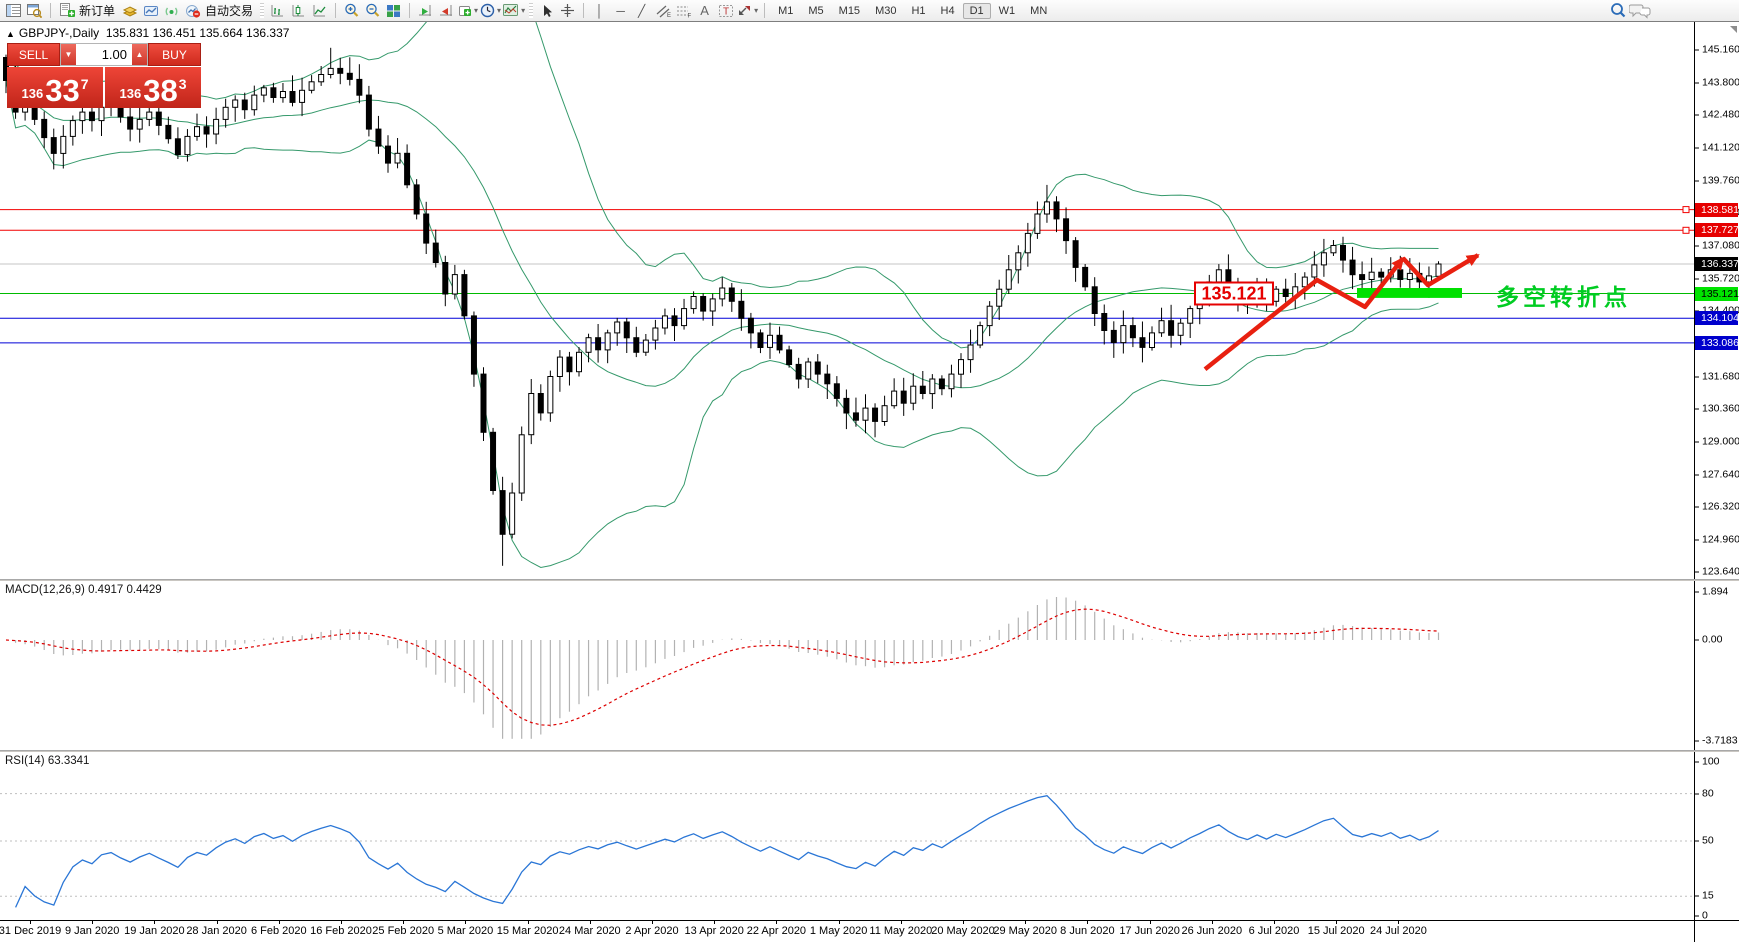 The image size is (1739, 942). What do you see at coordinates (1717, 896) in the screenshot?
I see `rsi-axis-tick: 15` at bounding box center [1717, 896].